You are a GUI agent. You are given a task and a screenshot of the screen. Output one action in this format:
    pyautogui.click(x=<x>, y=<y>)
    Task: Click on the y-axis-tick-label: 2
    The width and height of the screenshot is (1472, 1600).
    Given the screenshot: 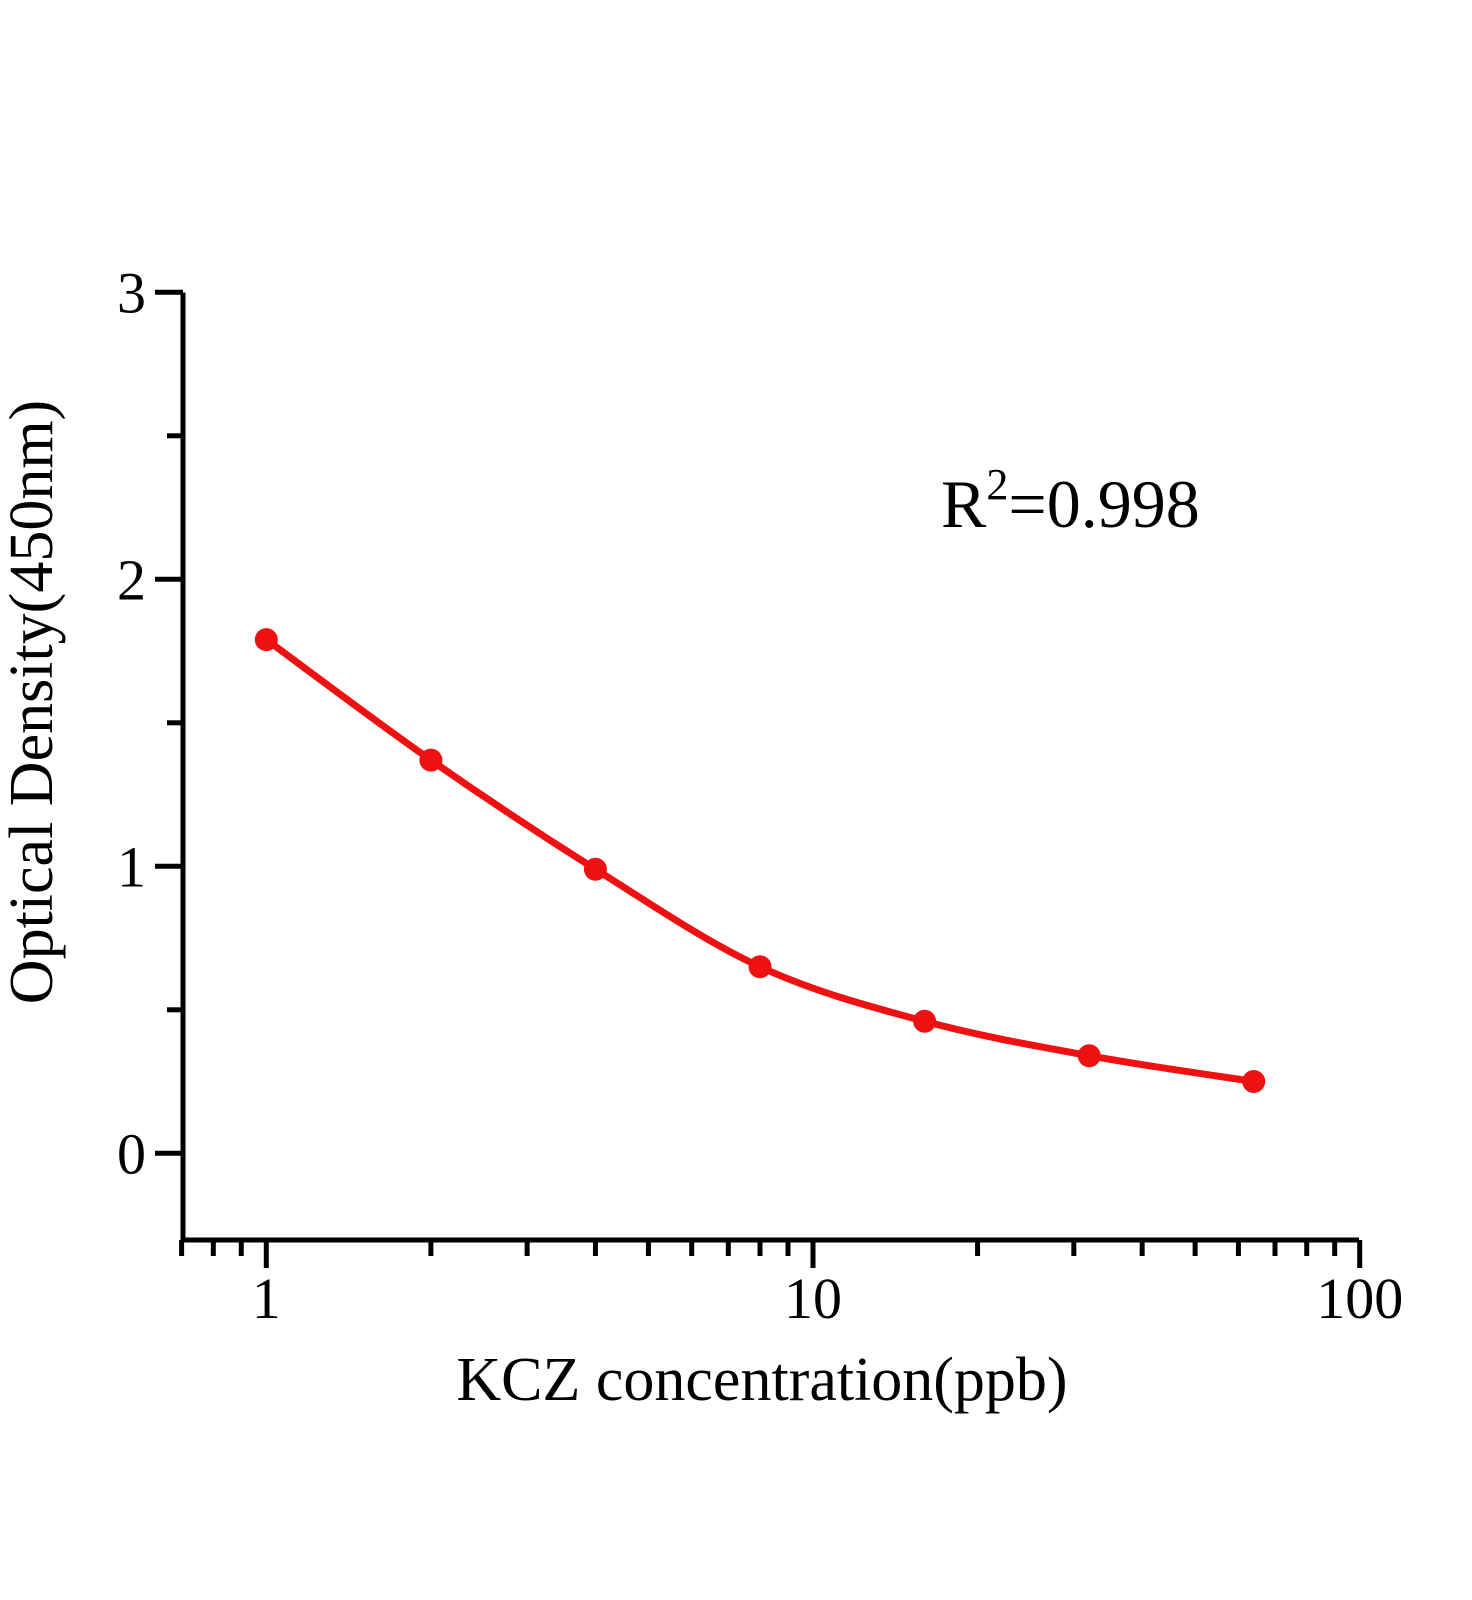 What is the action you would take?
    pyautogui.click(x=131, y=579)
    